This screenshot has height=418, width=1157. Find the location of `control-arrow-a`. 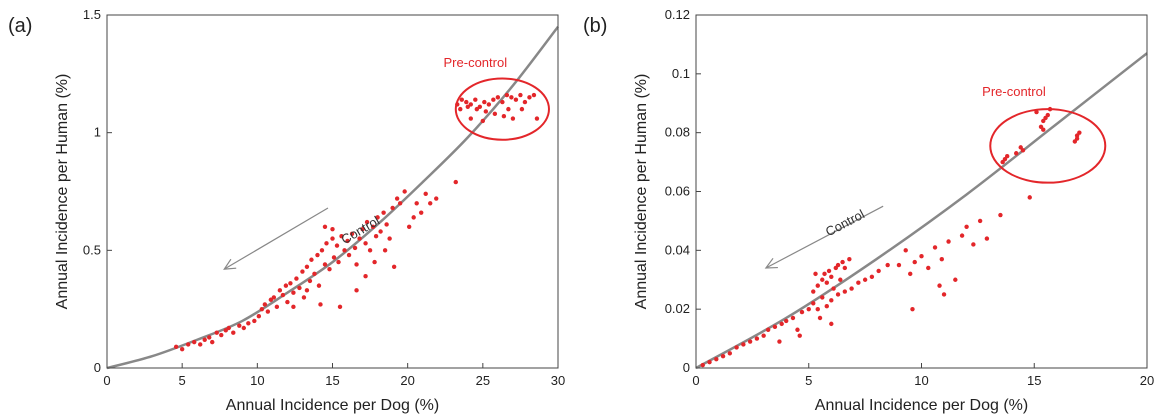

control-arrow-a is located at coordinates (276, 238).